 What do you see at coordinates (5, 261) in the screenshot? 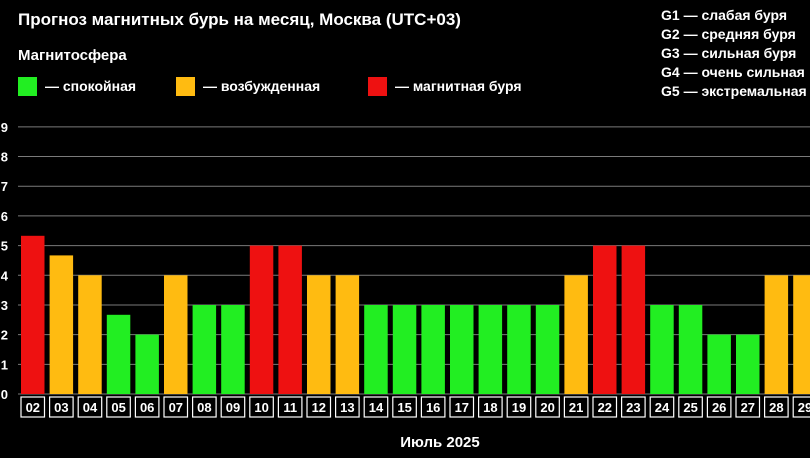
I see `y-tick-labels: 0 1 2 3 4 5 6 7 8 9` at bounding box center [5, 261].